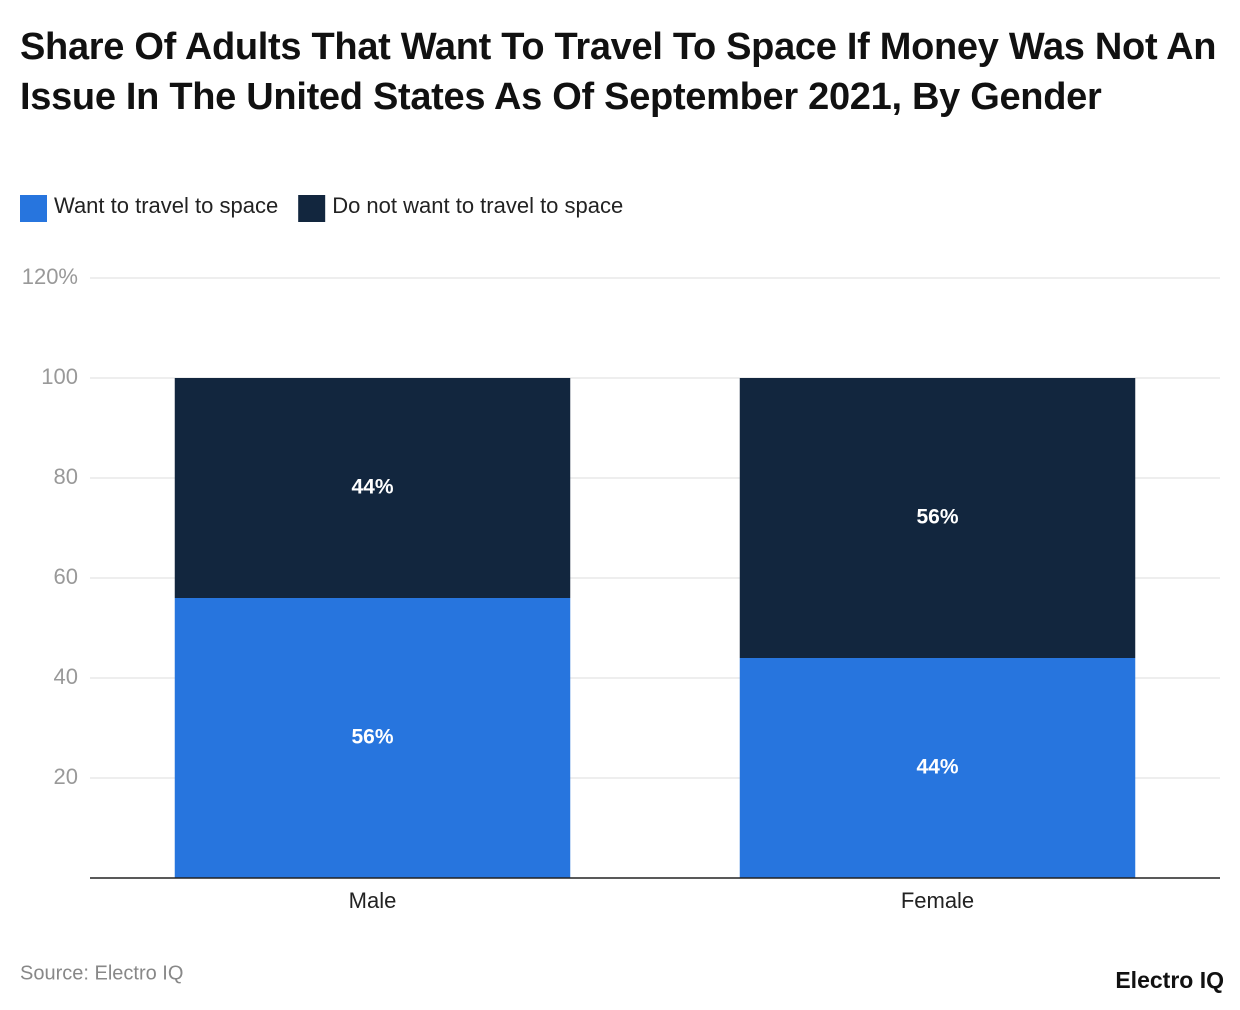 The height and width of the screenshot is (1010, 1240). What do you see at coordinates (477, 205) in the screenshot?
I see `legend-label: Do not want to travel to space` at bounding box center [477, 205].